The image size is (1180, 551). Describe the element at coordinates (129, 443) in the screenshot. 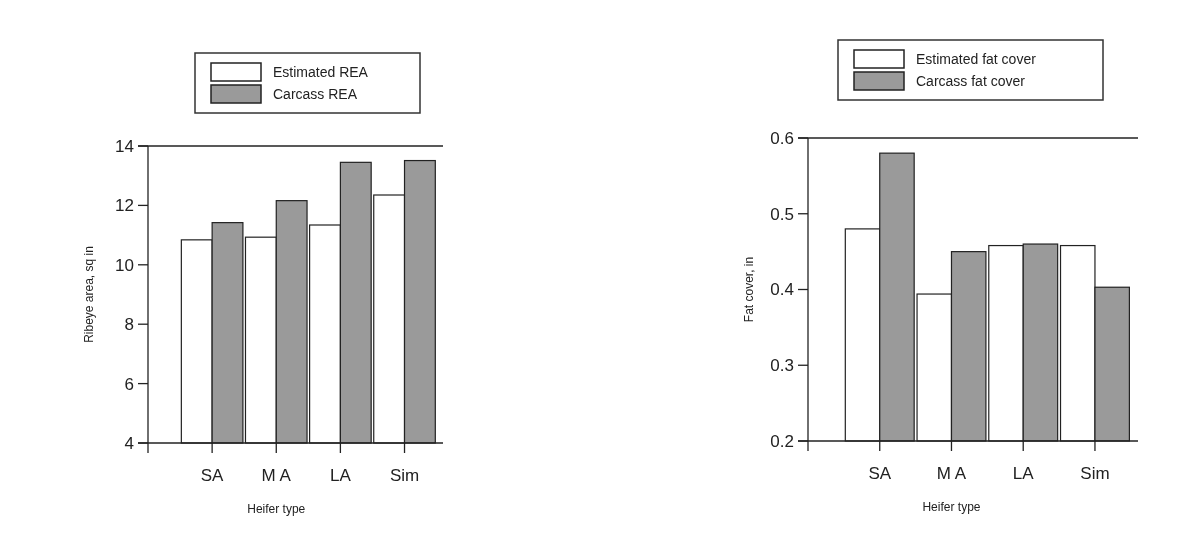

I see `y-tick-label: 4` at that location.